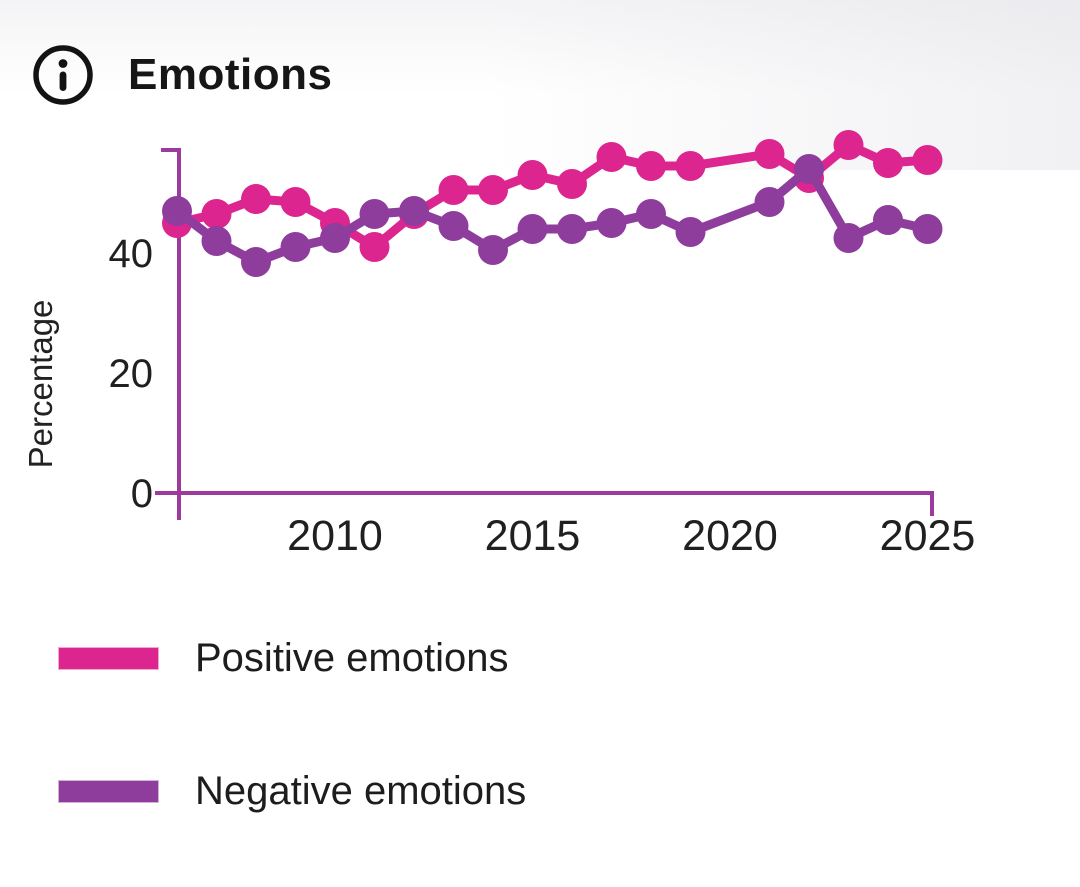  Describe the element at coordinates (40, 384) in the screenshot. I see `y-axis-title: Percentage` at that location.